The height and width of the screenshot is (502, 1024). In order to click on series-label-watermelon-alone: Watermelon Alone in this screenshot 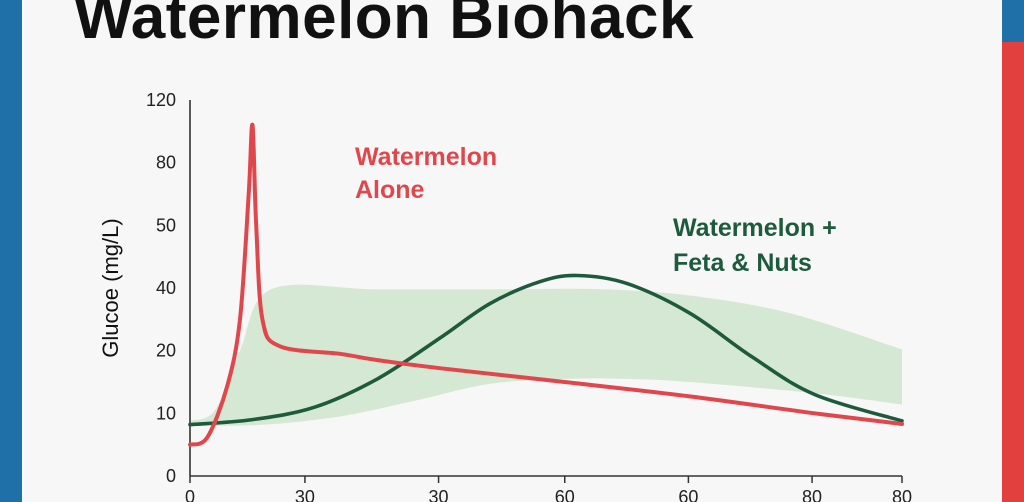, I will do `click(429, 173)`.